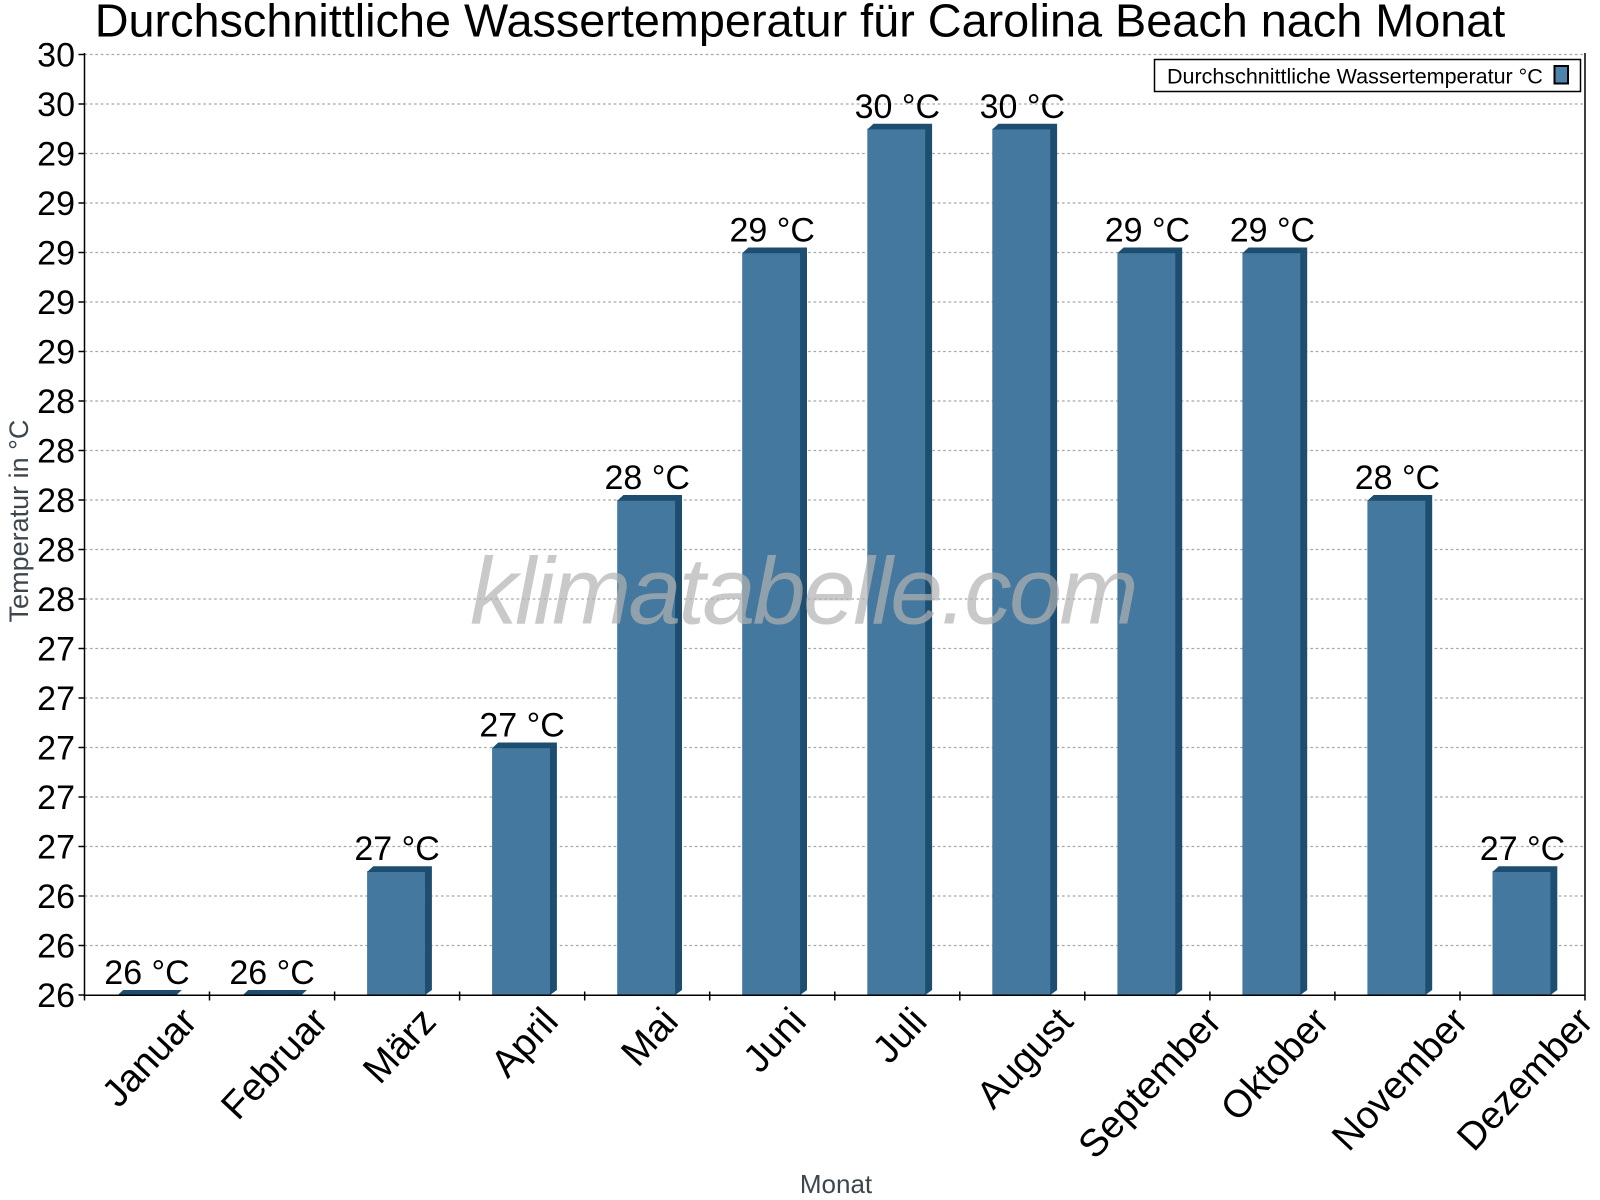 The width and height of the screenshot is (1600, 1200). What do you see at coordinates (803, 592) in the screenshot?
I see `svg-text: klimatabelle.com` at bounding box center [803, 592].